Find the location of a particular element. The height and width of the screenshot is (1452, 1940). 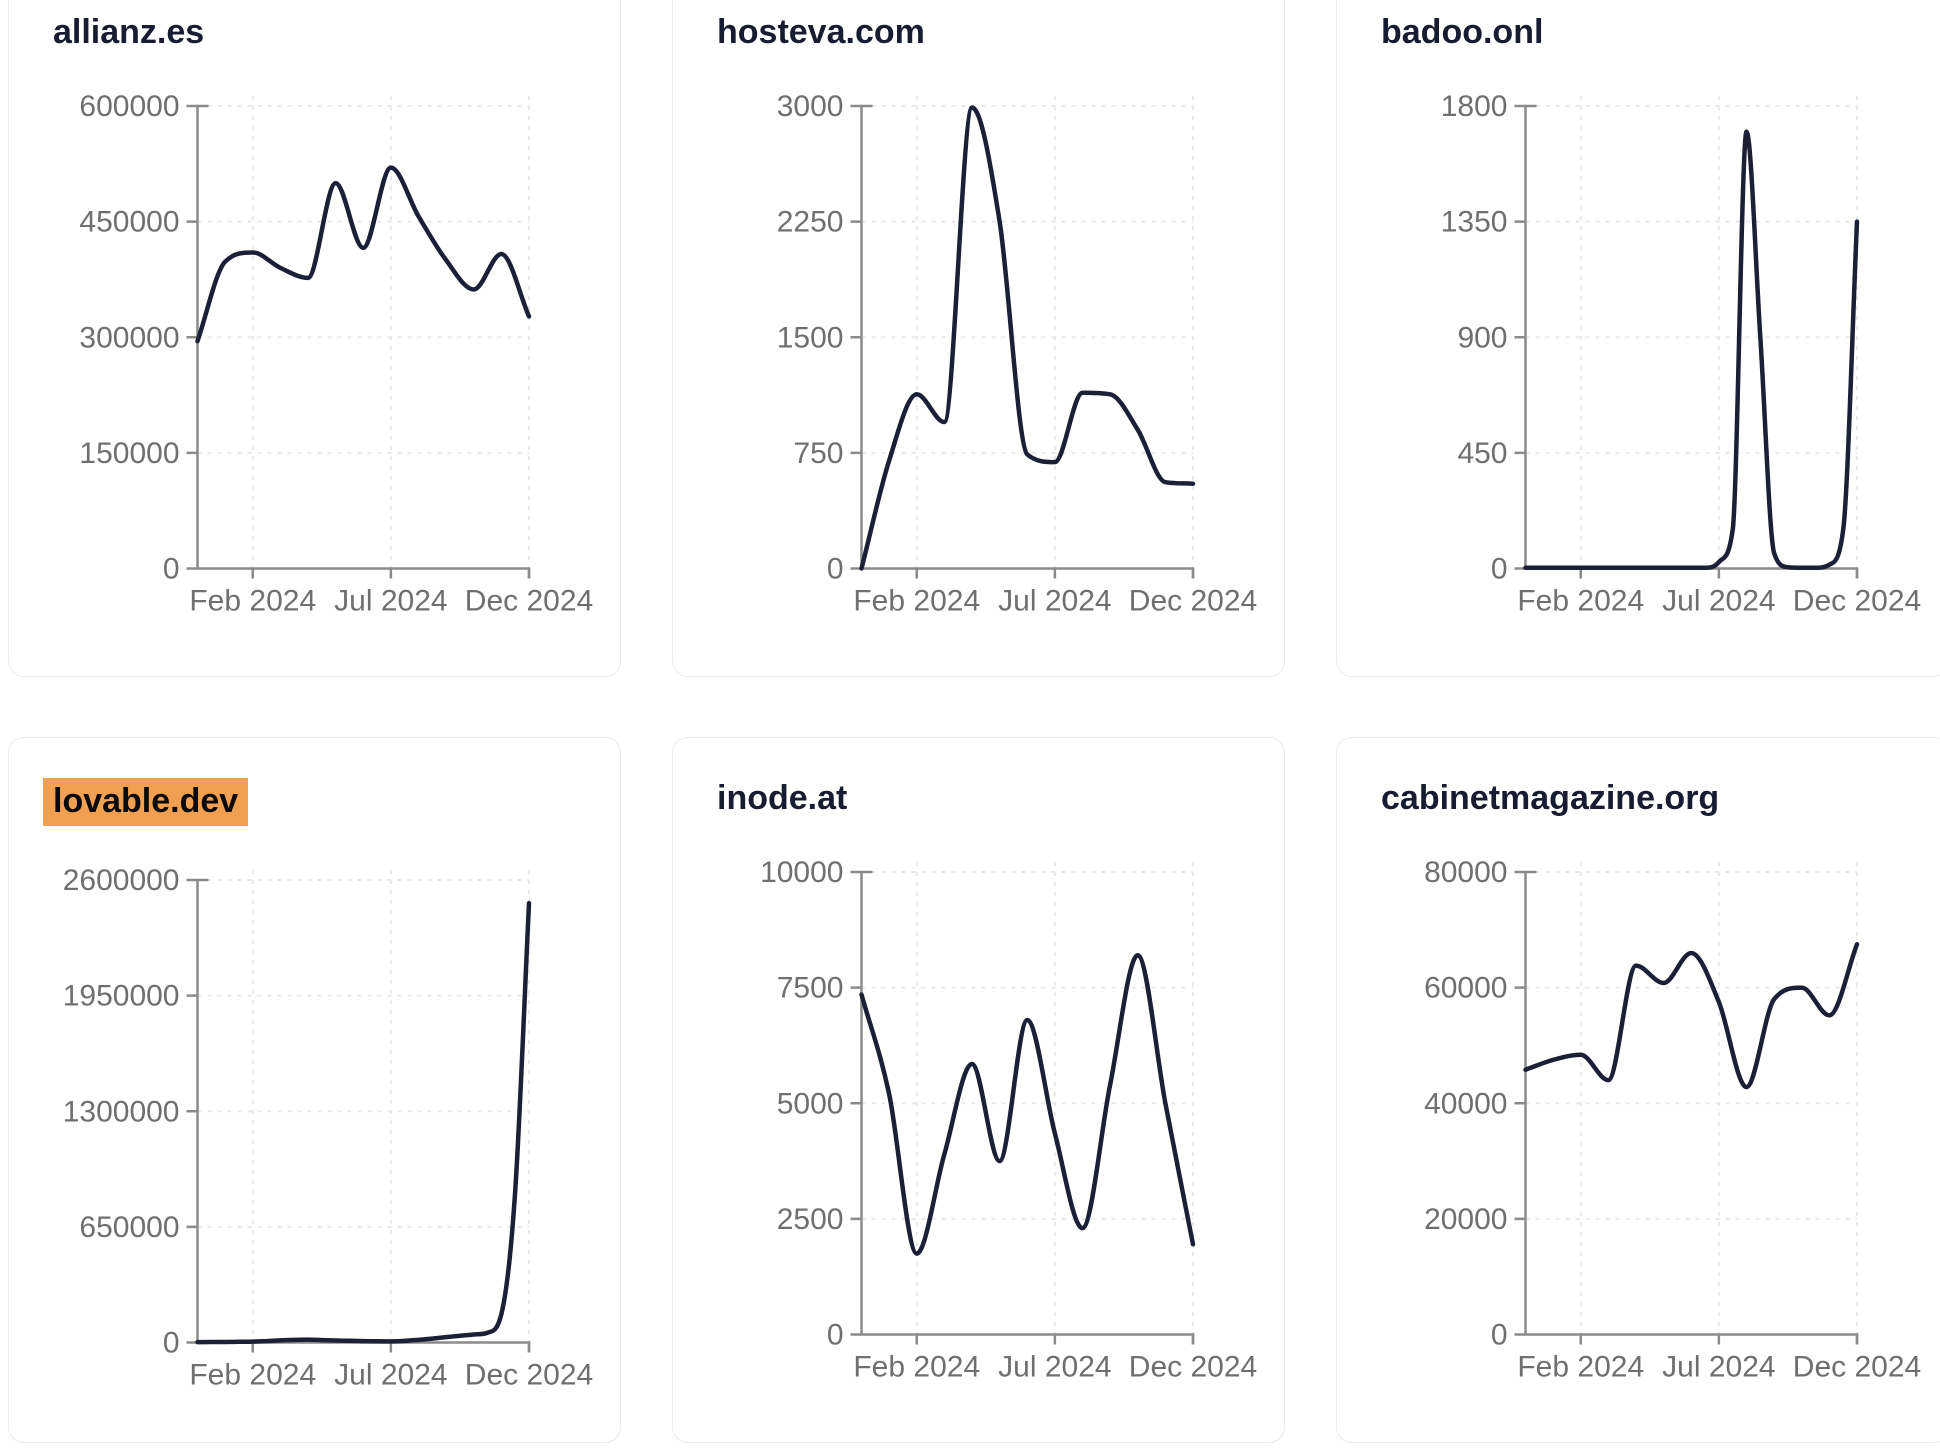

y-tick-label: 150000 is located at coordinates (129, 453).